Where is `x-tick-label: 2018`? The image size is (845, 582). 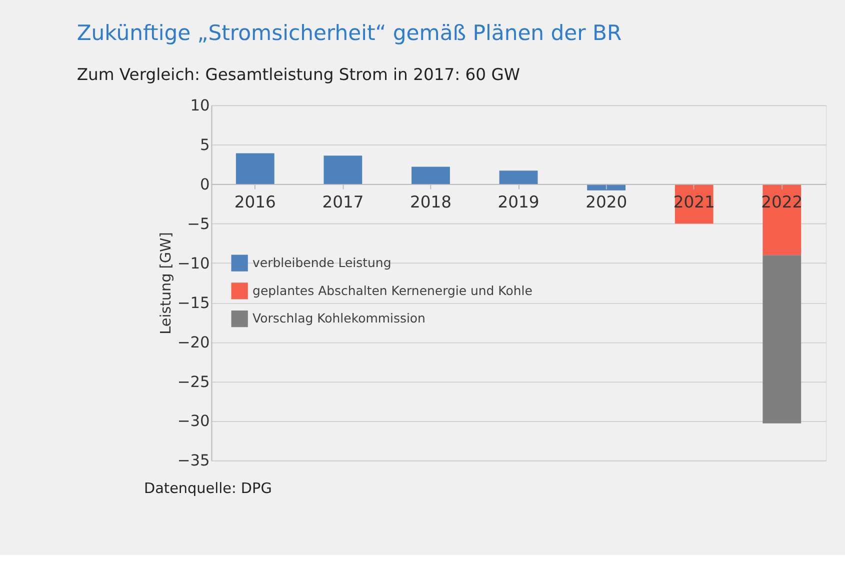
x-tick-label: 2018 is located at coordinates (431, 202).